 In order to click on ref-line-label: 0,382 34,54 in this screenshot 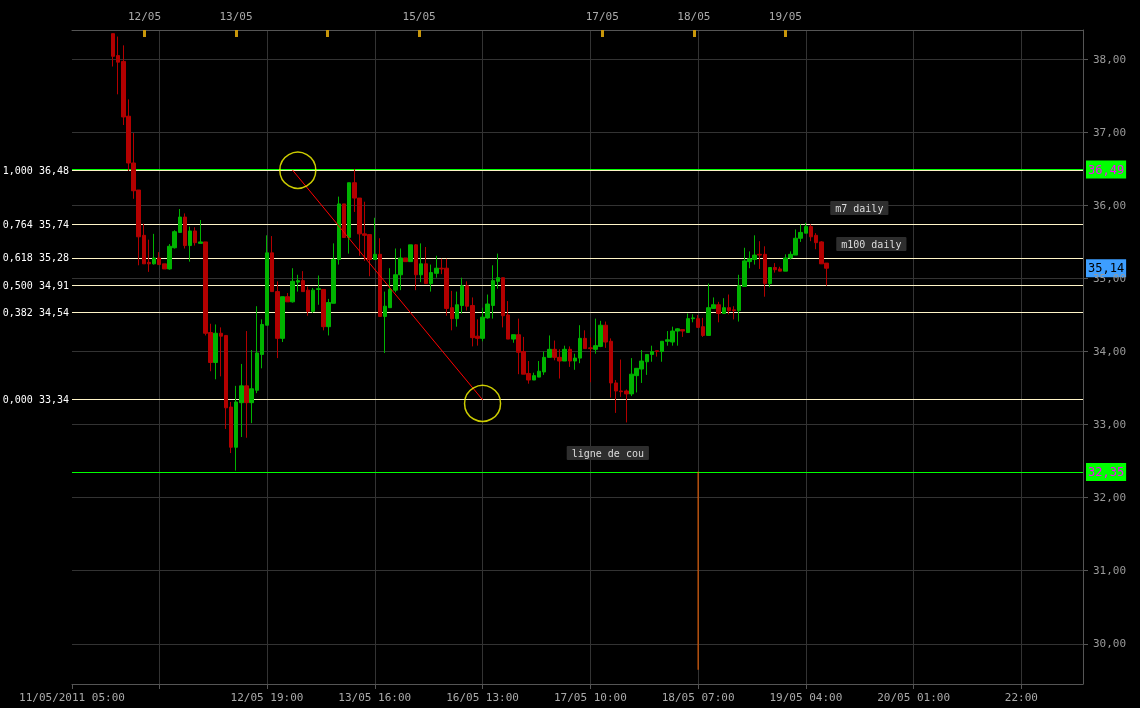, I will do `click(35, 312)`.